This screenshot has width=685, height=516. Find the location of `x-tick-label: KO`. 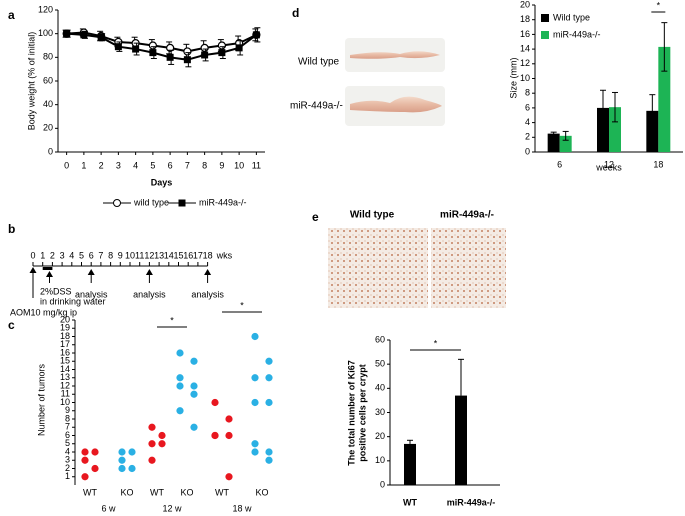

x-tick-label: KO is located at coordinates (186, 492).